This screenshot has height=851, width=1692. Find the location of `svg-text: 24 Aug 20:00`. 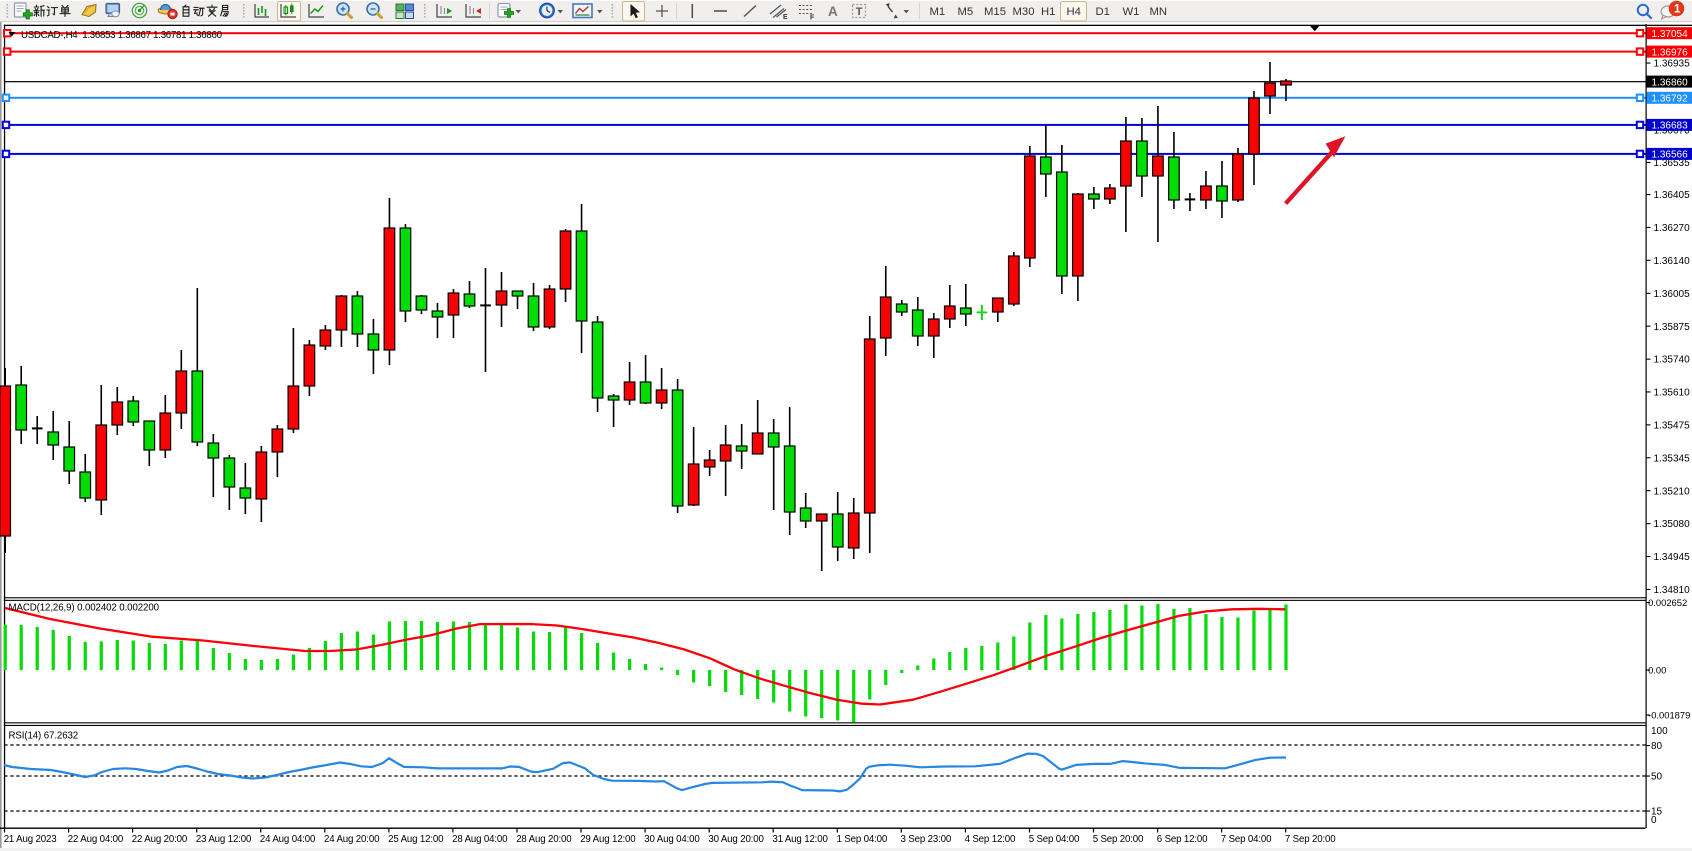

svg-text: 24 Aug 20:00 is located at coordinates (352, 839).